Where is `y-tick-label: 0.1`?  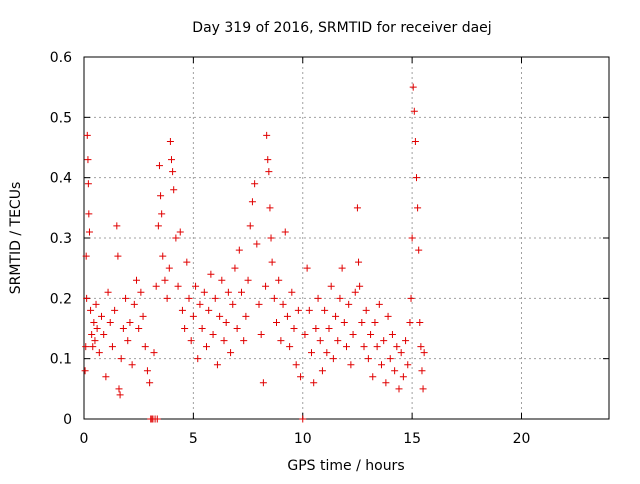 y-tick-label: 0.1 is located at coordinates (61, 360).